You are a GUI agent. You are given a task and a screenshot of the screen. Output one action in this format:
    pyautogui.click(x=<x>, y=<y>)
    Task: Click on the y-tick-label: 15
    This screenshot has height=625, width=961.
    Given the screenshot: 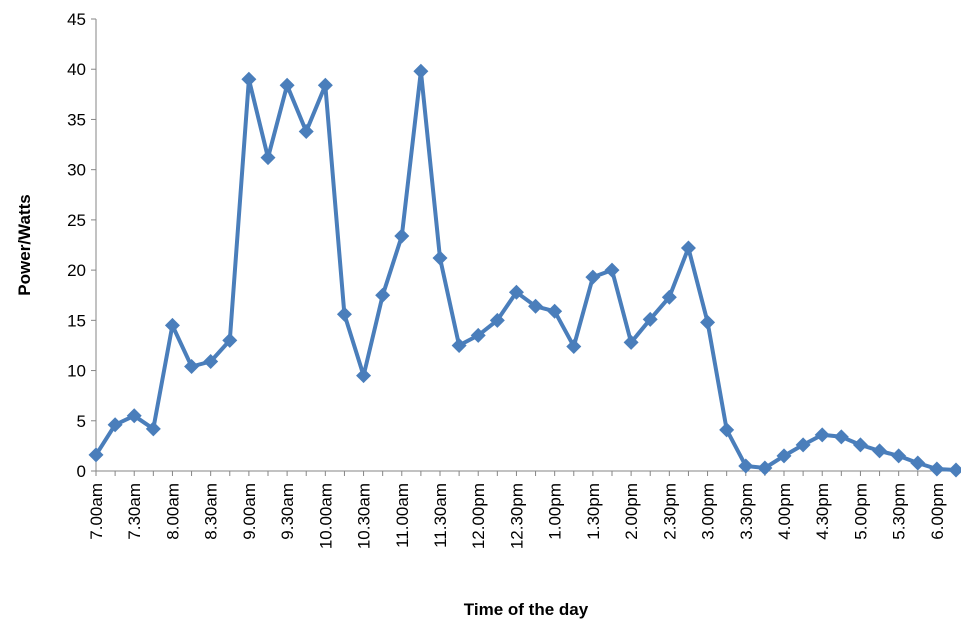 What is the action you would take?
    pyautogui.click(x=76, y=320)
    